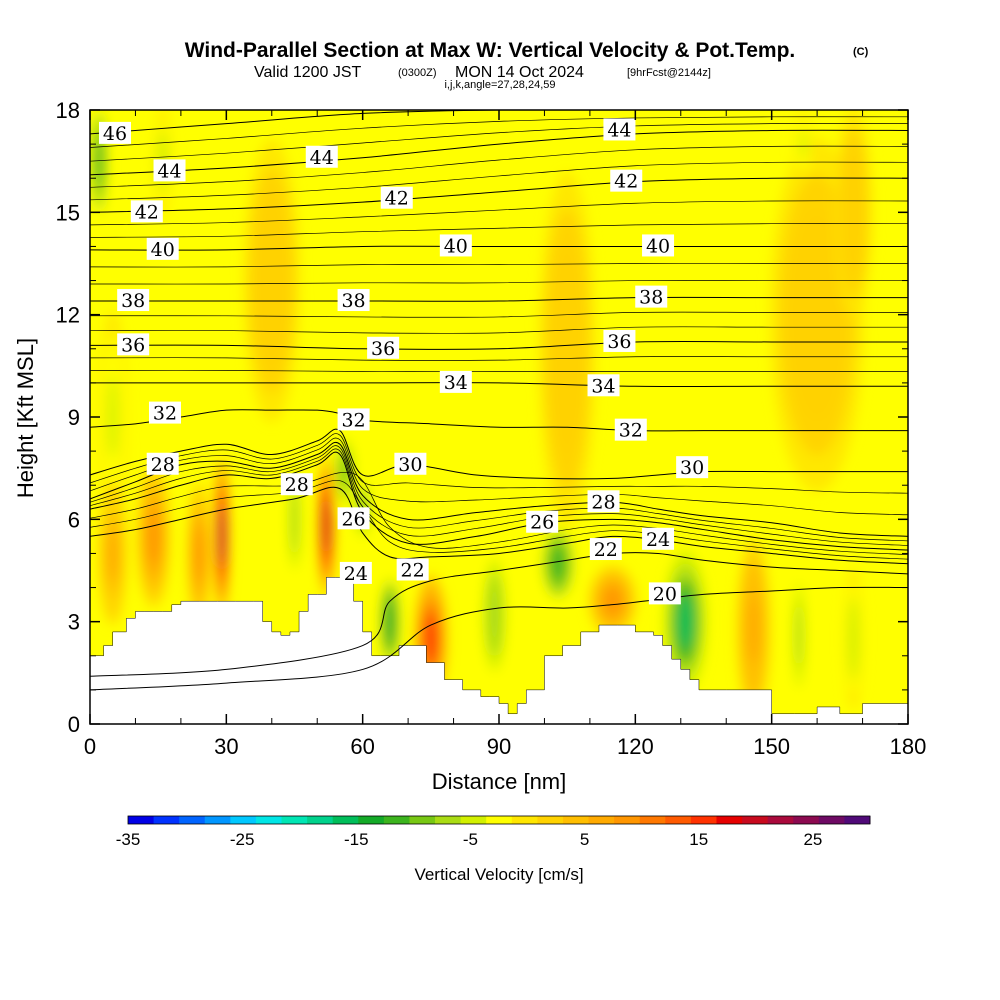 This screenshot has width=1000, height=1000. I want to click on x-tick-label: 0, so click(90, 746).